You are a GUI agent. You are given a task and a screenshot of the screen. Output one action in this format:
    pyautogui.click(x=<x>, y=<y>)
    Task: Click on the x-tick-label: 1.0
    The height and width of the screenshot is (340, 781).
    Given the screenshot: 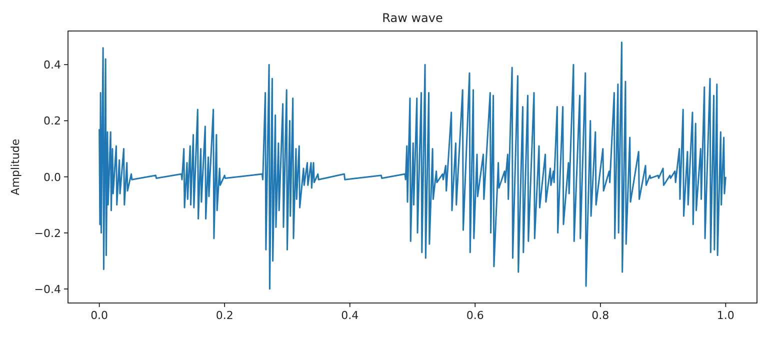 What is the action you would take?
    pyautogui.click(x=725, y=315)
    